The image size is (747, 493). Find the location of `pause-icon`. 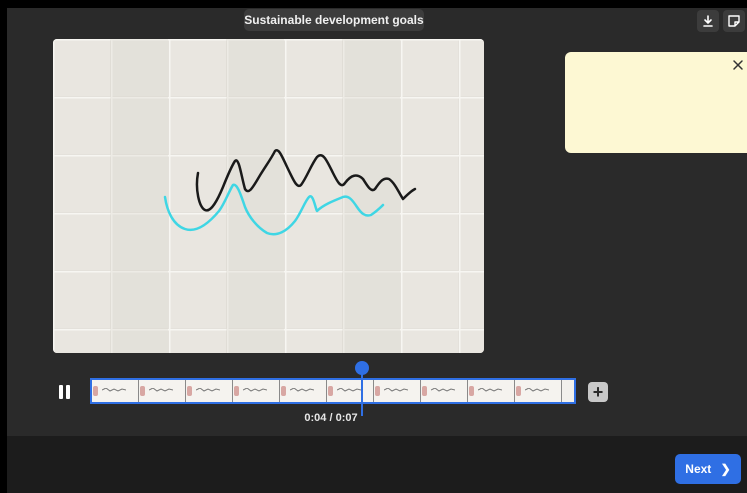

pause-icon is located at coordinates (61, 392).